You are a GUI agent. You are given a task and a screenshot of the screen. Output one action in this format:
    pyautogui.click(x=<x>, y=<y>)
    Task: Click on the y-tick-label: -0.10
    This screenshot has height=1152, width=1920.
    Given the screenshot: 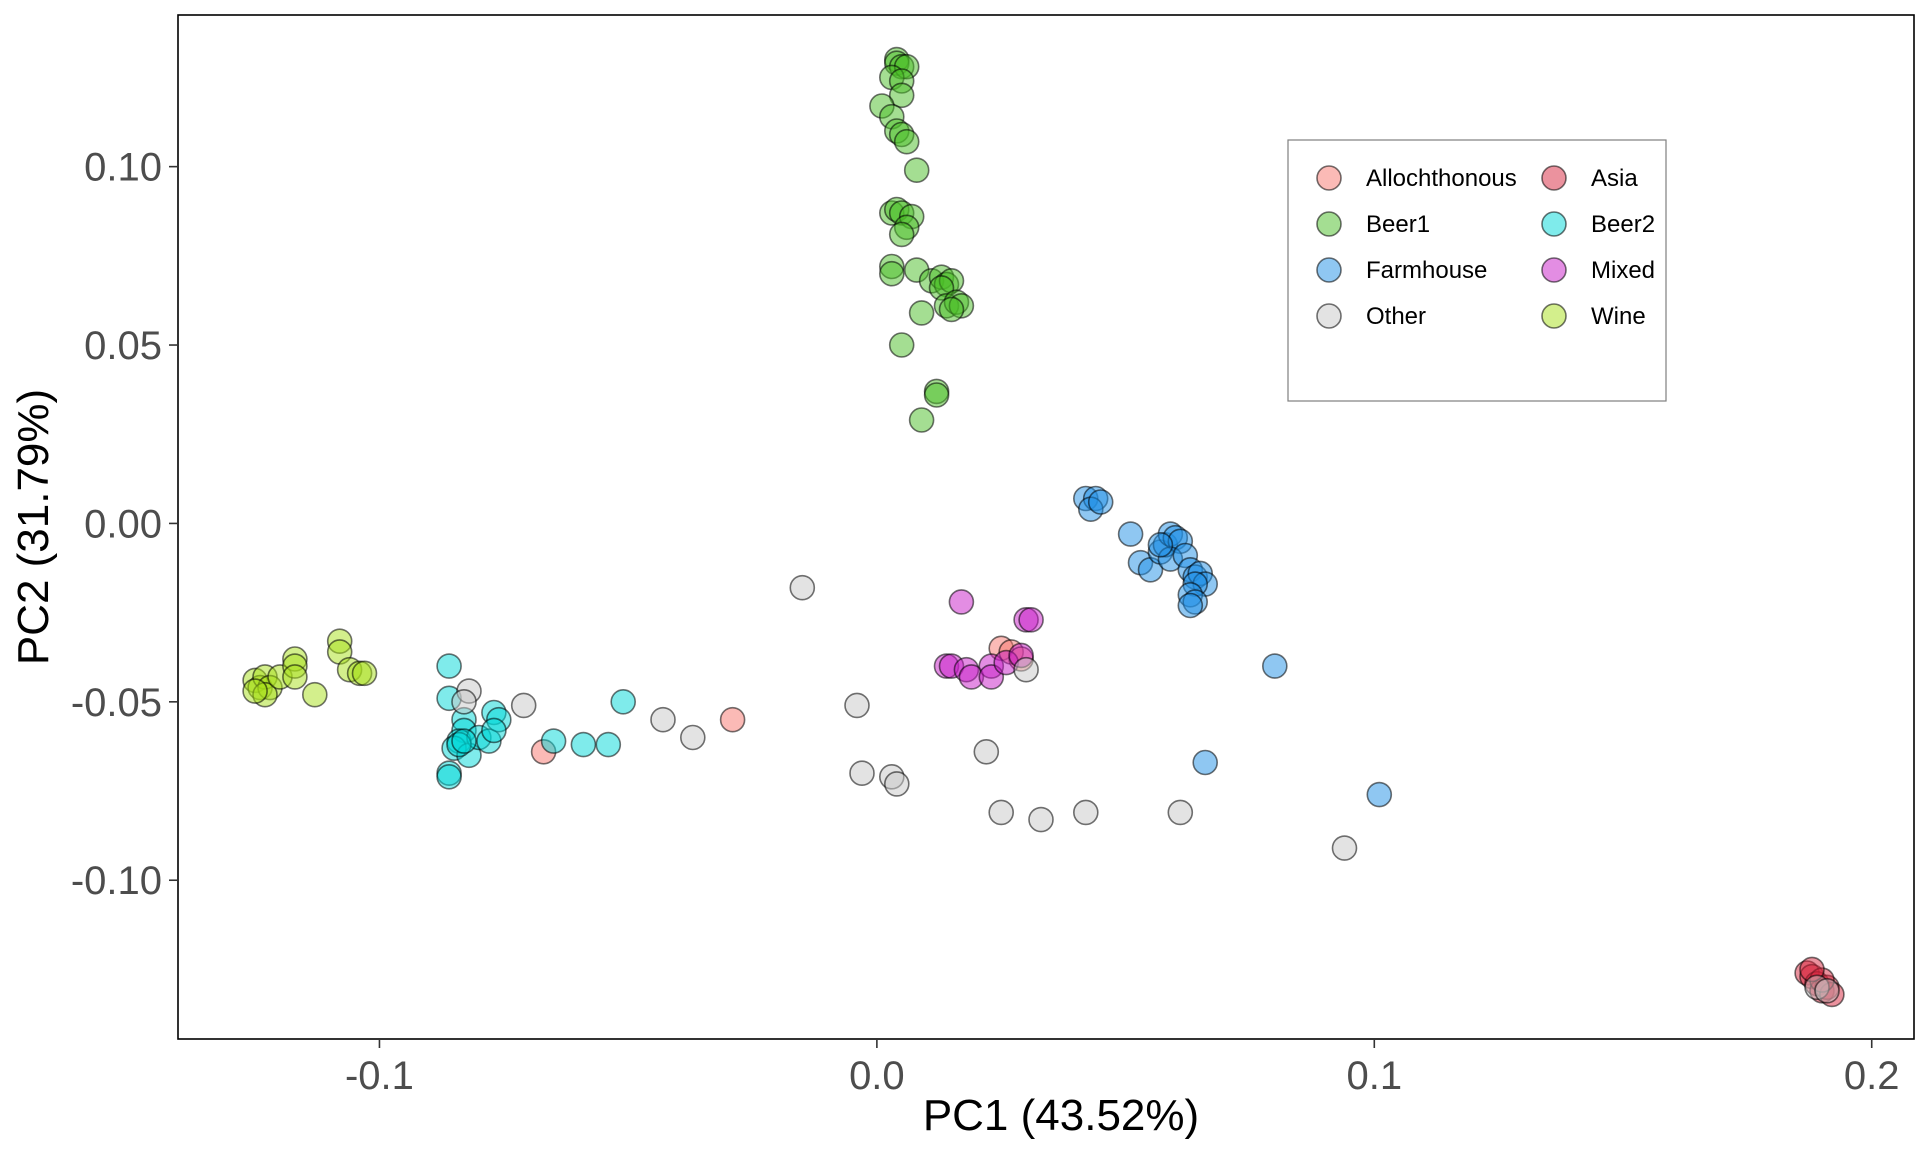 What is the action you would take?
    pyautogui.click(x=116, y=881)
    